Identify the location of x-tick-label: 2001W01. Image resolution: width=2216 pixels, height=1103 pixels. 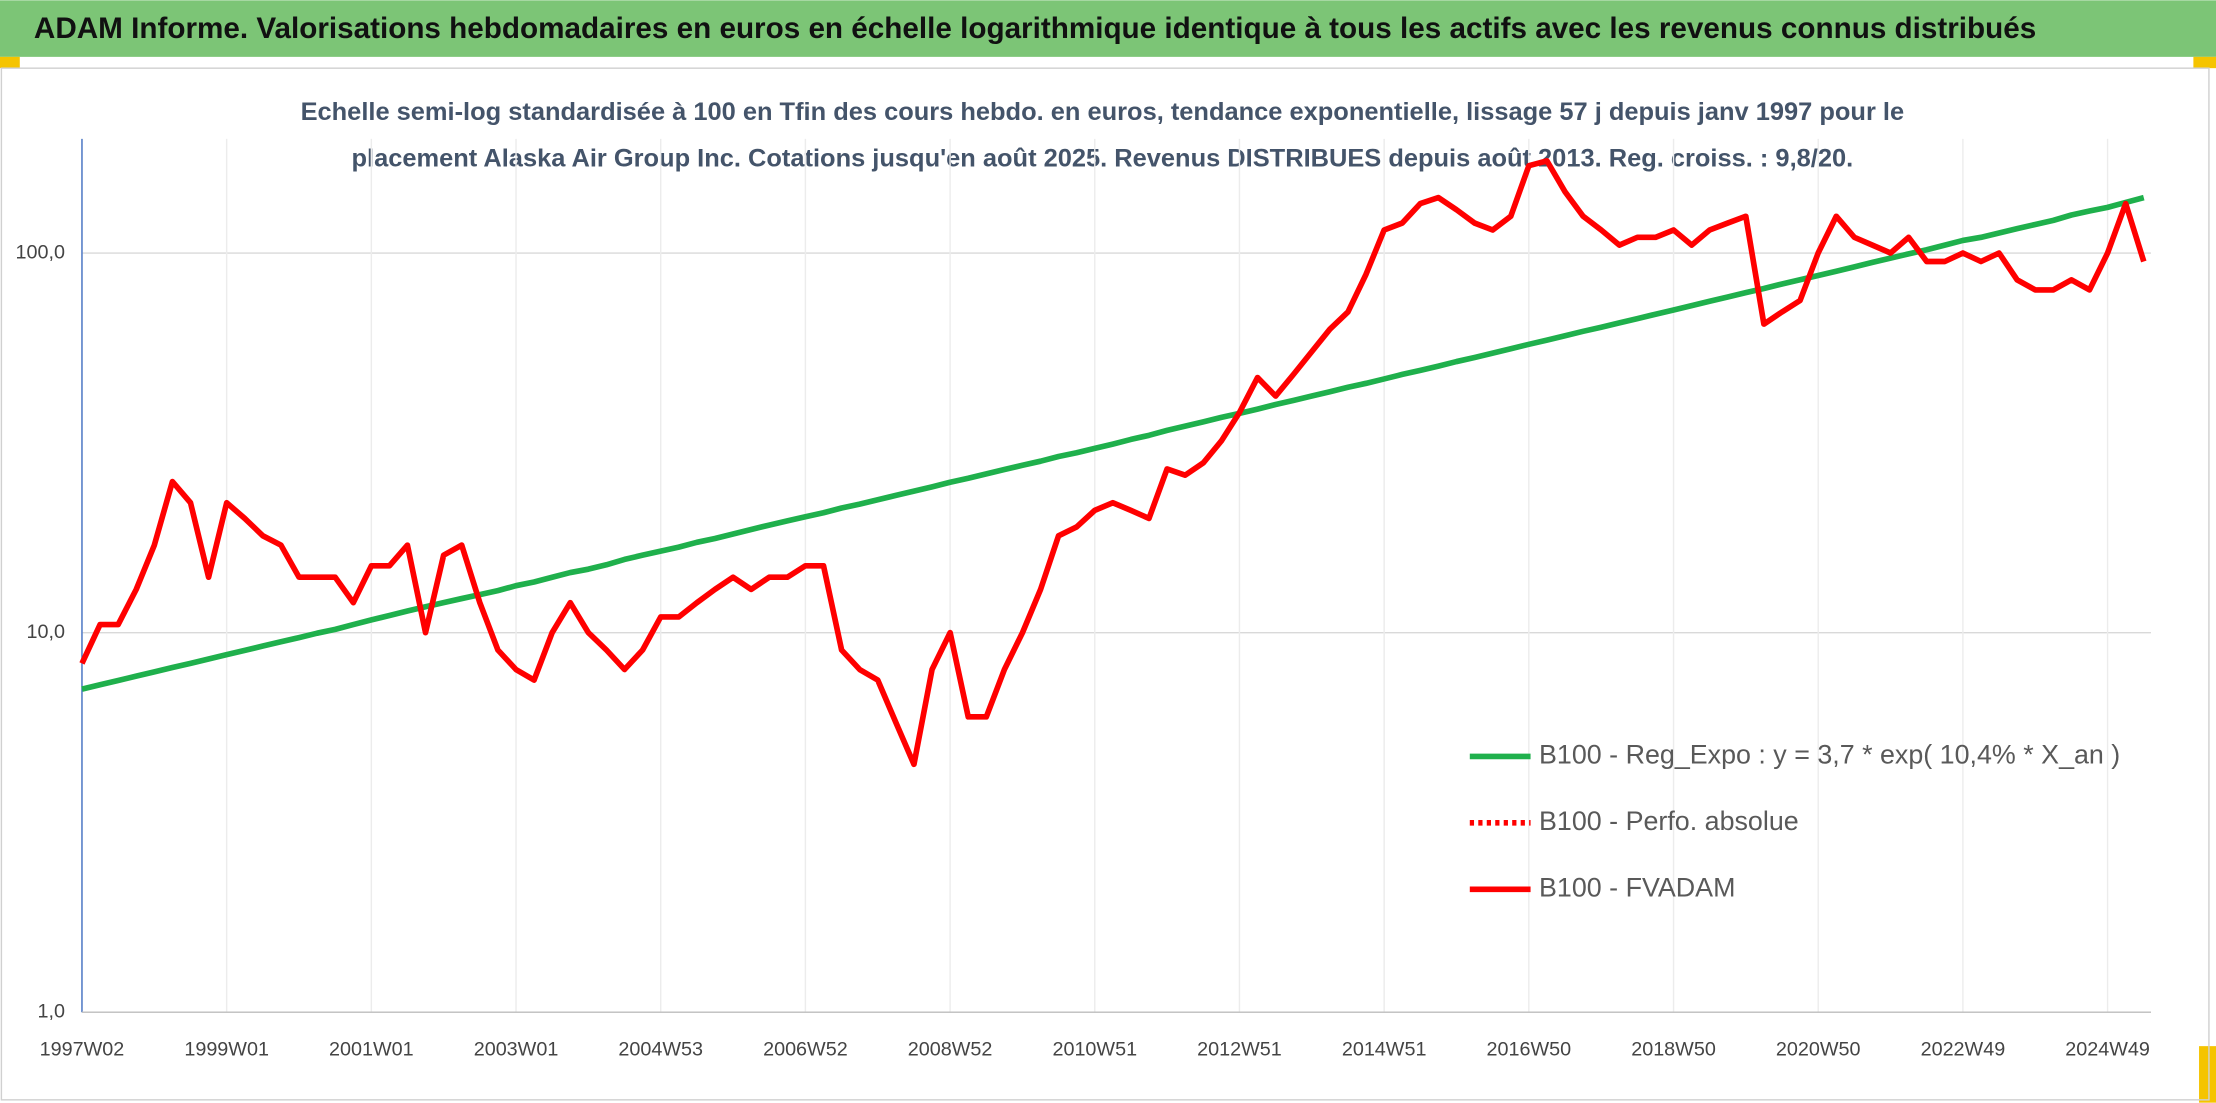
(371, 1050).